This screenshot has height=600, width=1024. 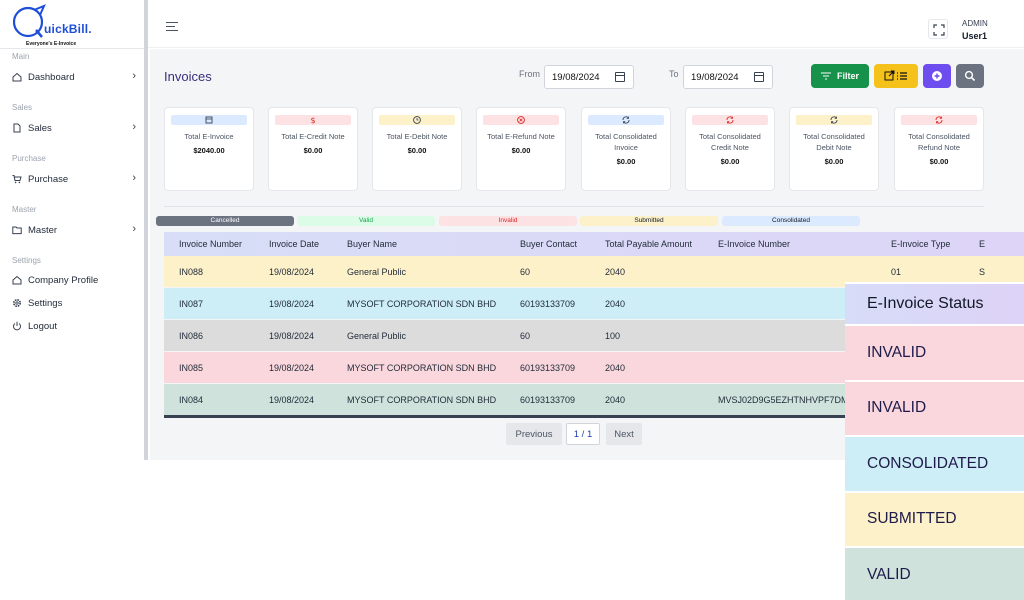 I want to click on column-header: E-Invoice Type, so click(x=921, y=244).